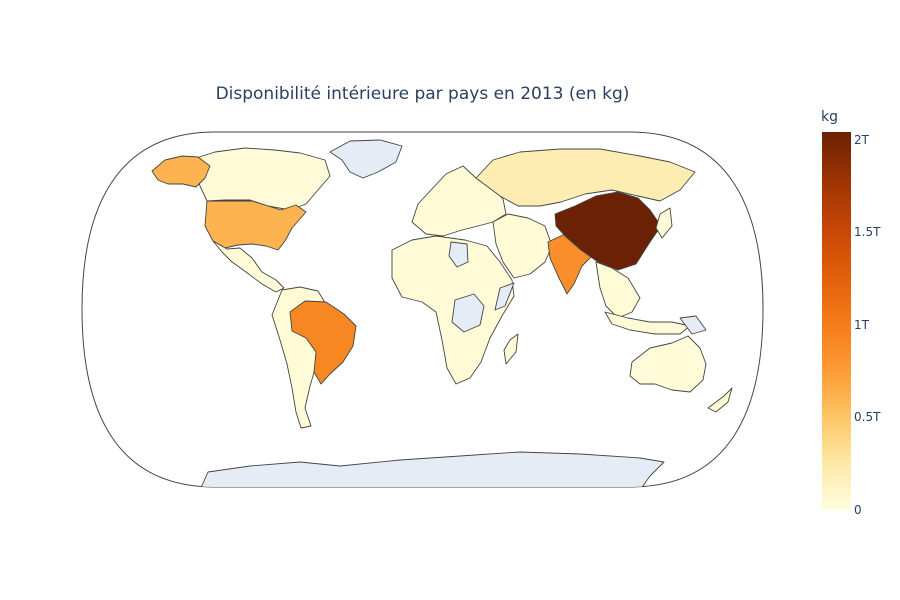 The image size is (900, 600). Describe the element at coordinates (522, 246) in the screenshot. I see `region-middle-east` at that location.